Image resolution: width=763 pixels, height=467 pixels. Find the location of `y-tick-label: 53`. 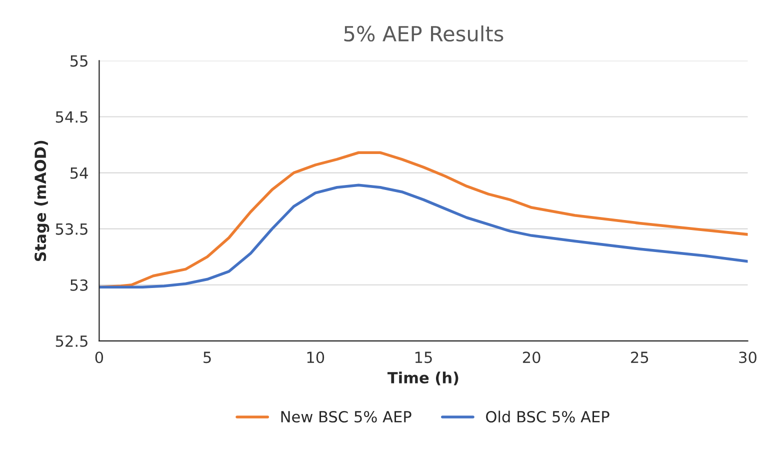

y-tick-label: 53 is located at coordinates (79, 285).